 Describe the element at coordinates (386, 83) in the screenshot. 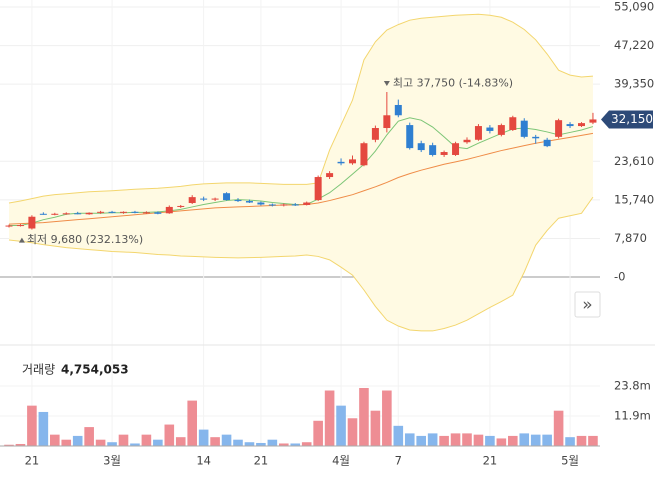

I see `high-marker` at that location.